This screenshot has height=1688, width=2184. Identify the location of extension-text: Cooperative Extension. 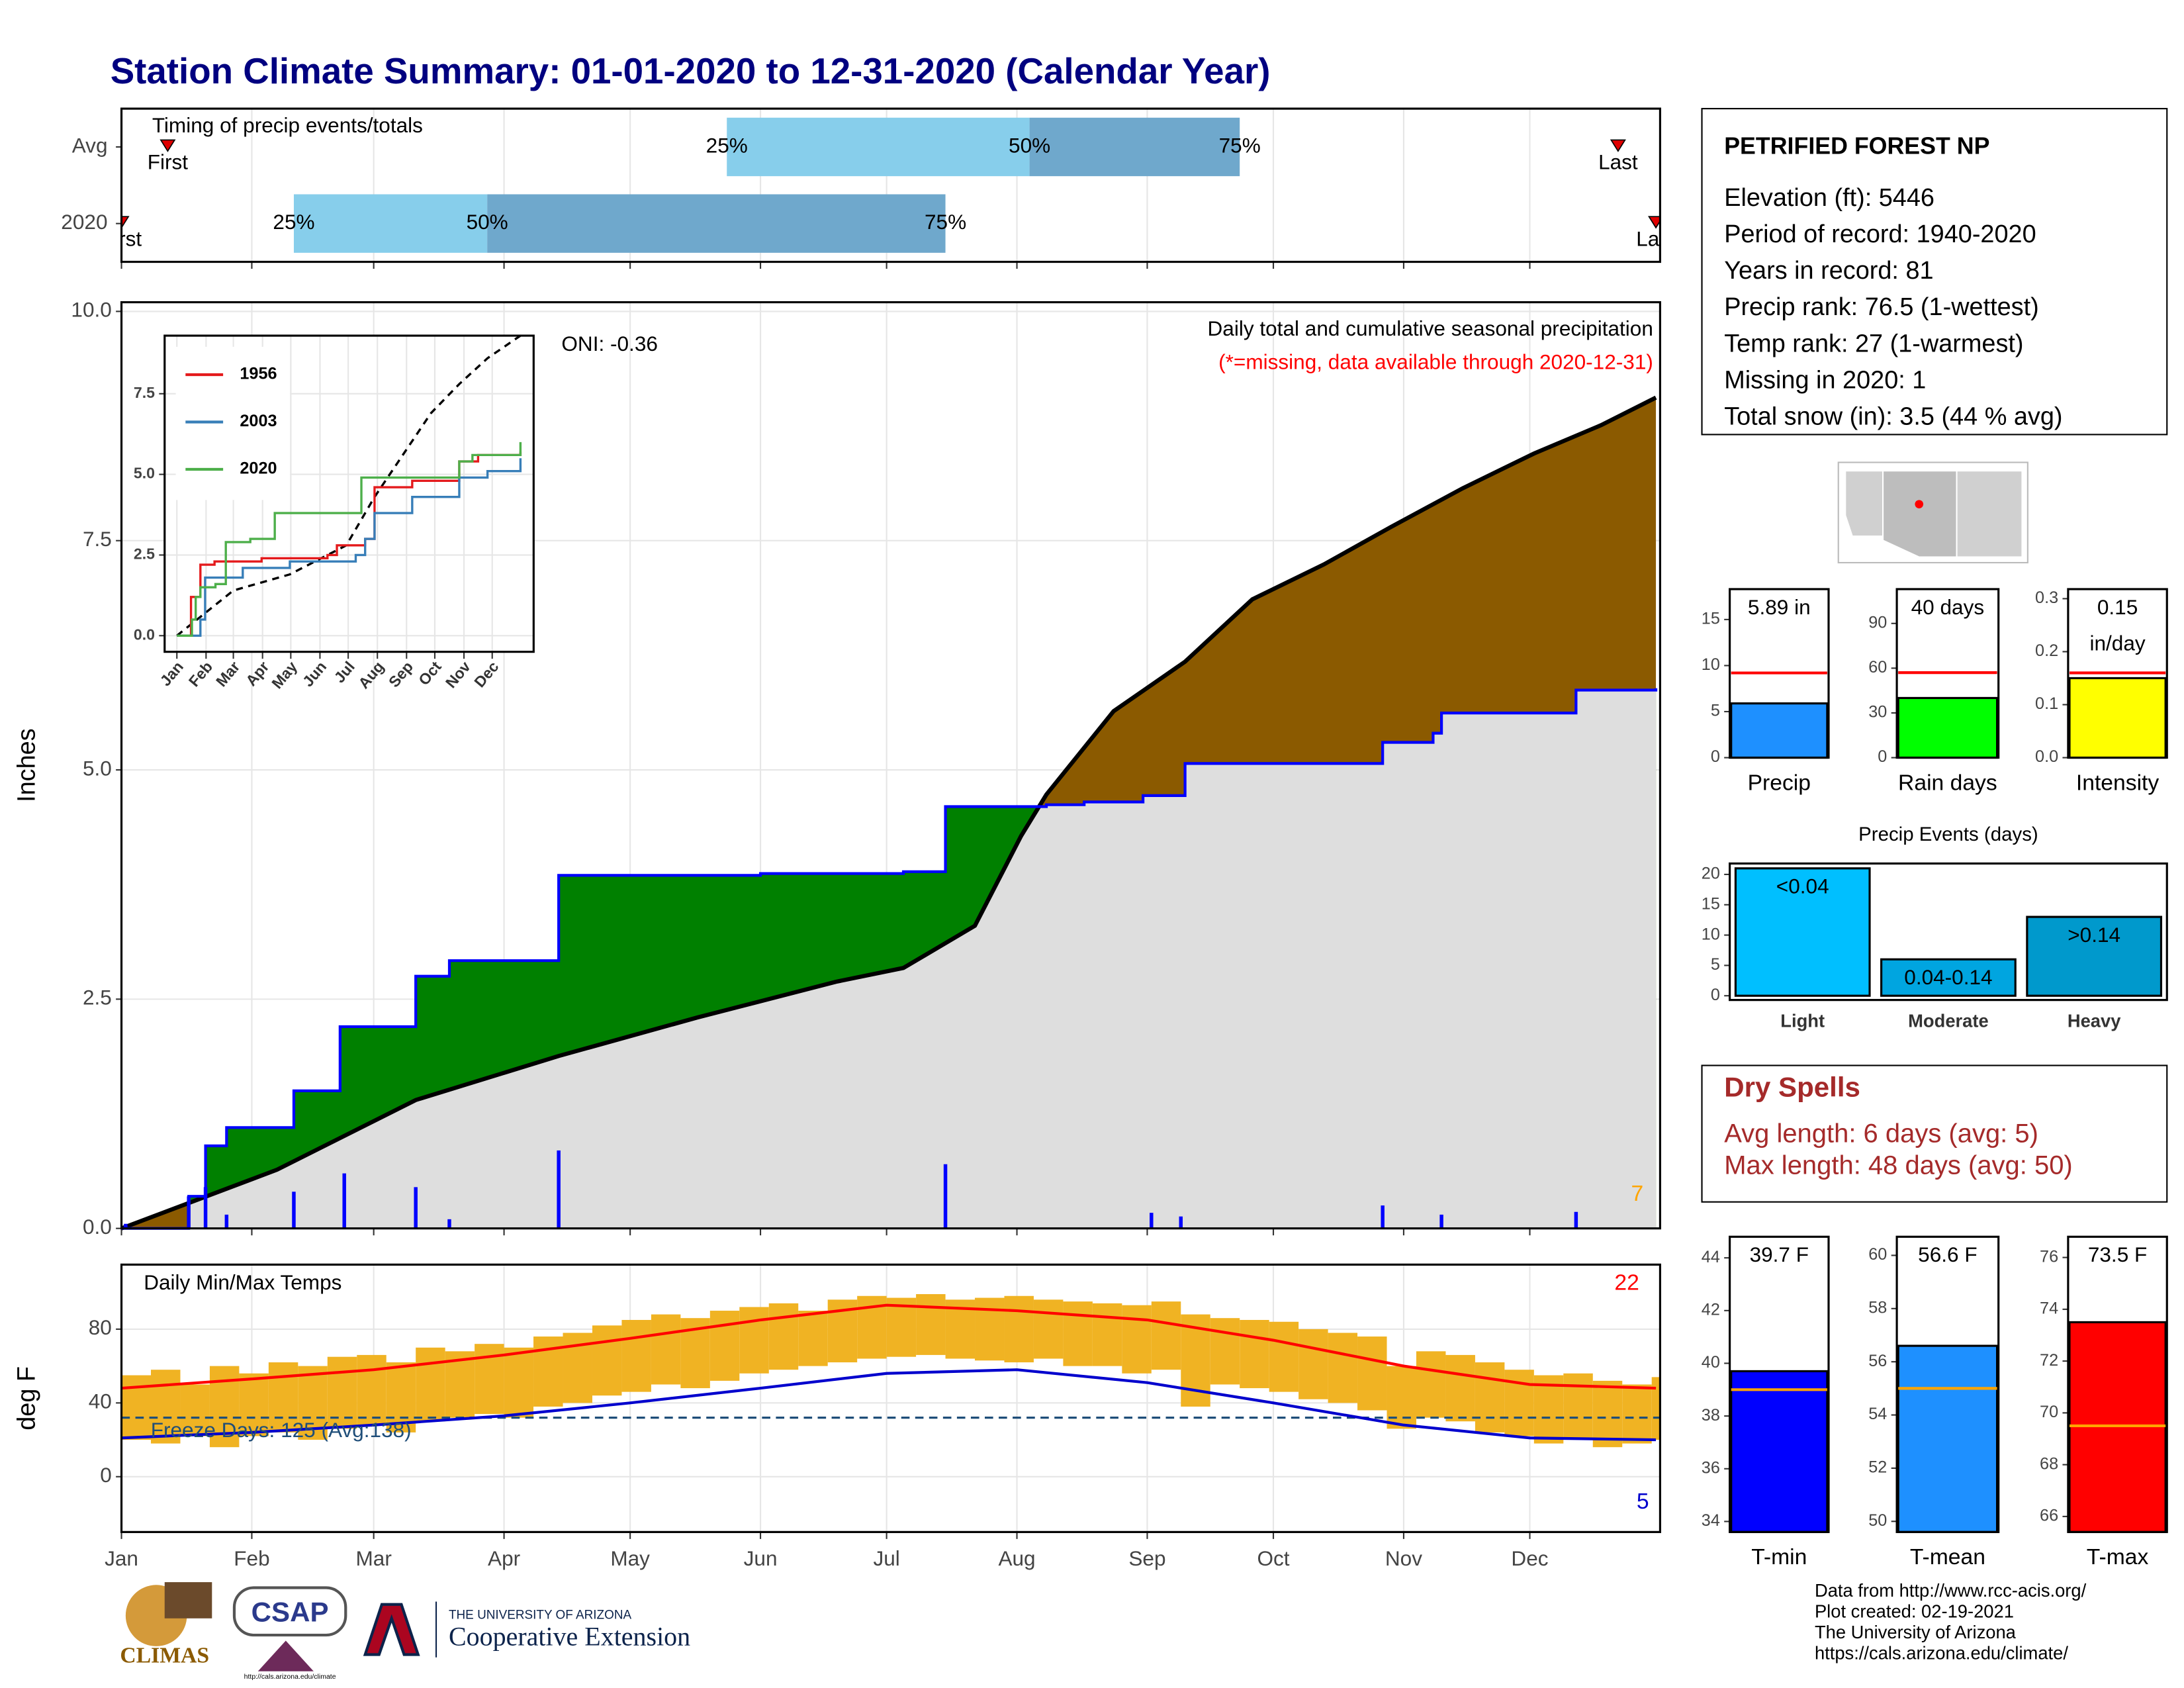
(569, 1637).